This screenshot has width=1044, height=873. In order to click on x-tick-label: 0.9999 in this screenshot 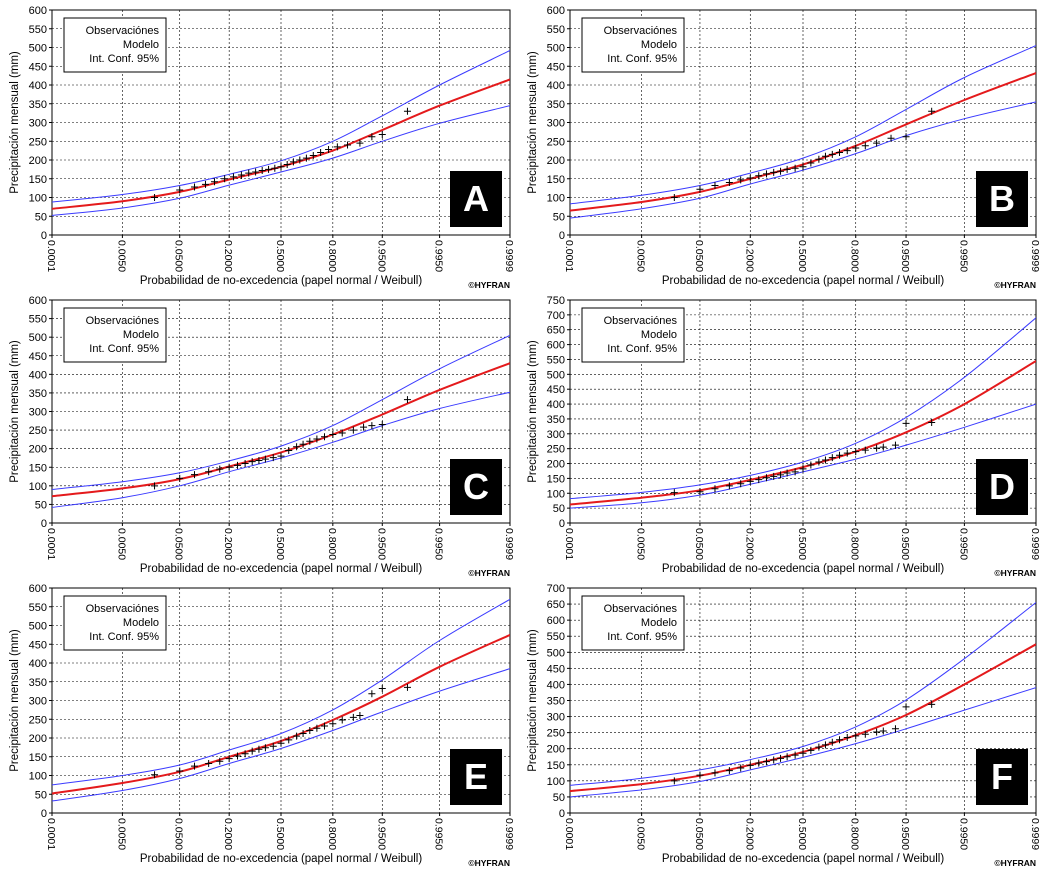, I will do `click(509, 544)`.